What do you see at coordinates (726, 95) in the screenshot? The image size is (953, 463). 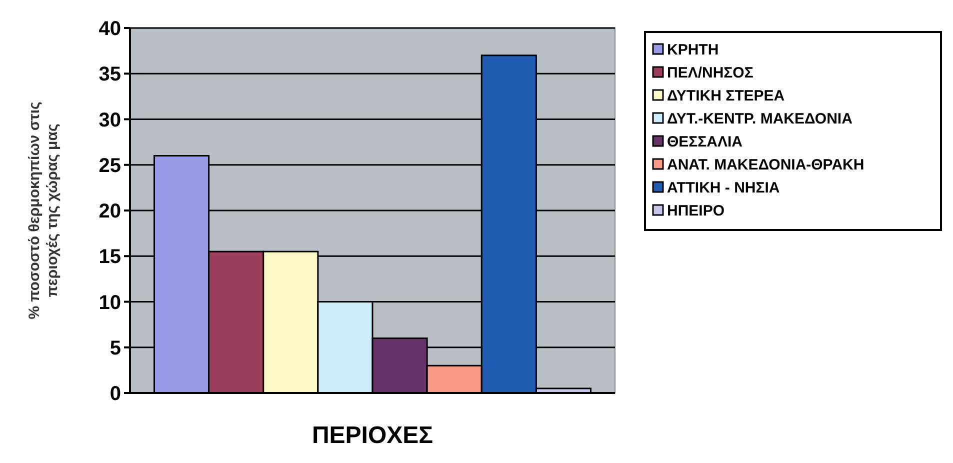 I see `legend-label: ΔΥΤΙΚΗ ΣΤΕΡΕΑ` at bounding box center [726, 95].